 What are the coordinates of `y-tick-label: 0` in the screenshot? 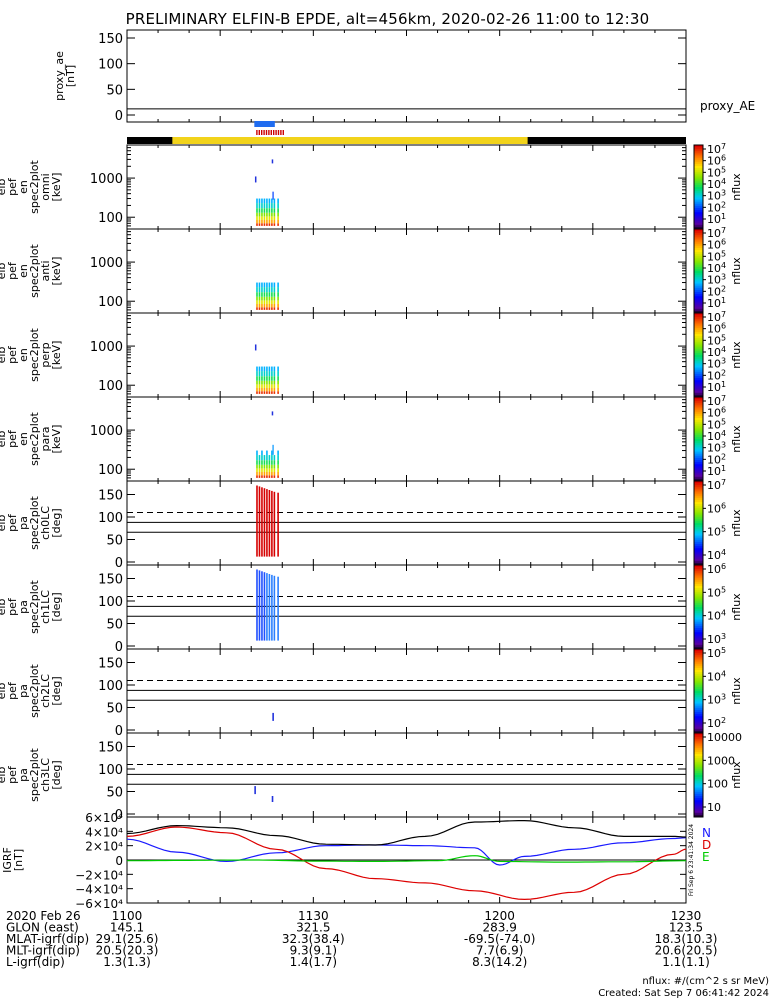 It's located at (119, 563).